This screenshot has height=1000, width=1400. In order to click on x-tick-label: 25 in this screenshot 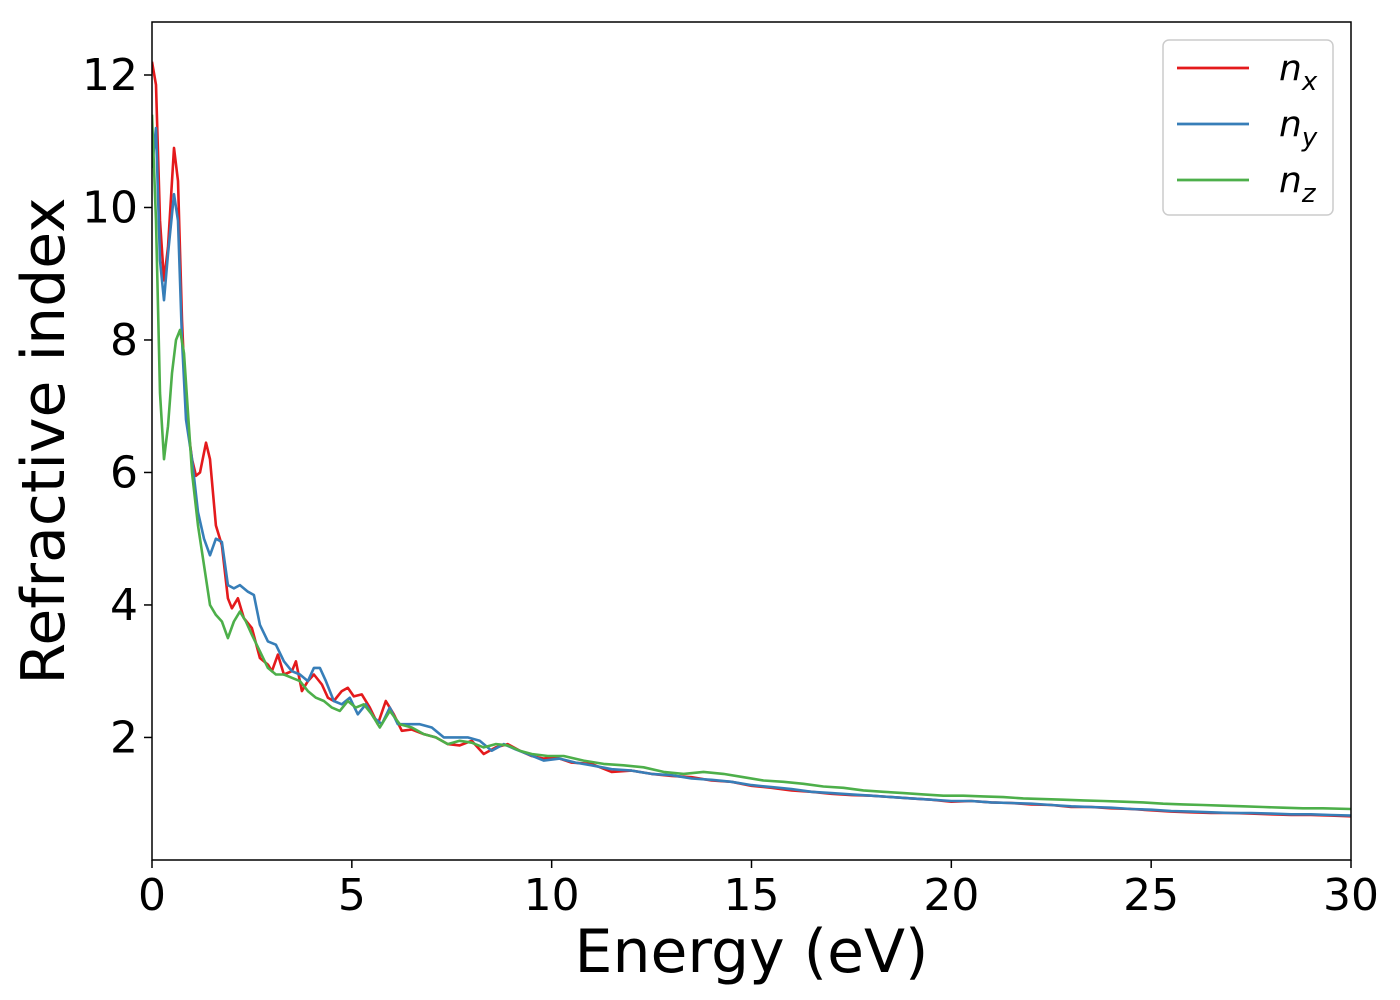, I will do `click(1151, 895)`.